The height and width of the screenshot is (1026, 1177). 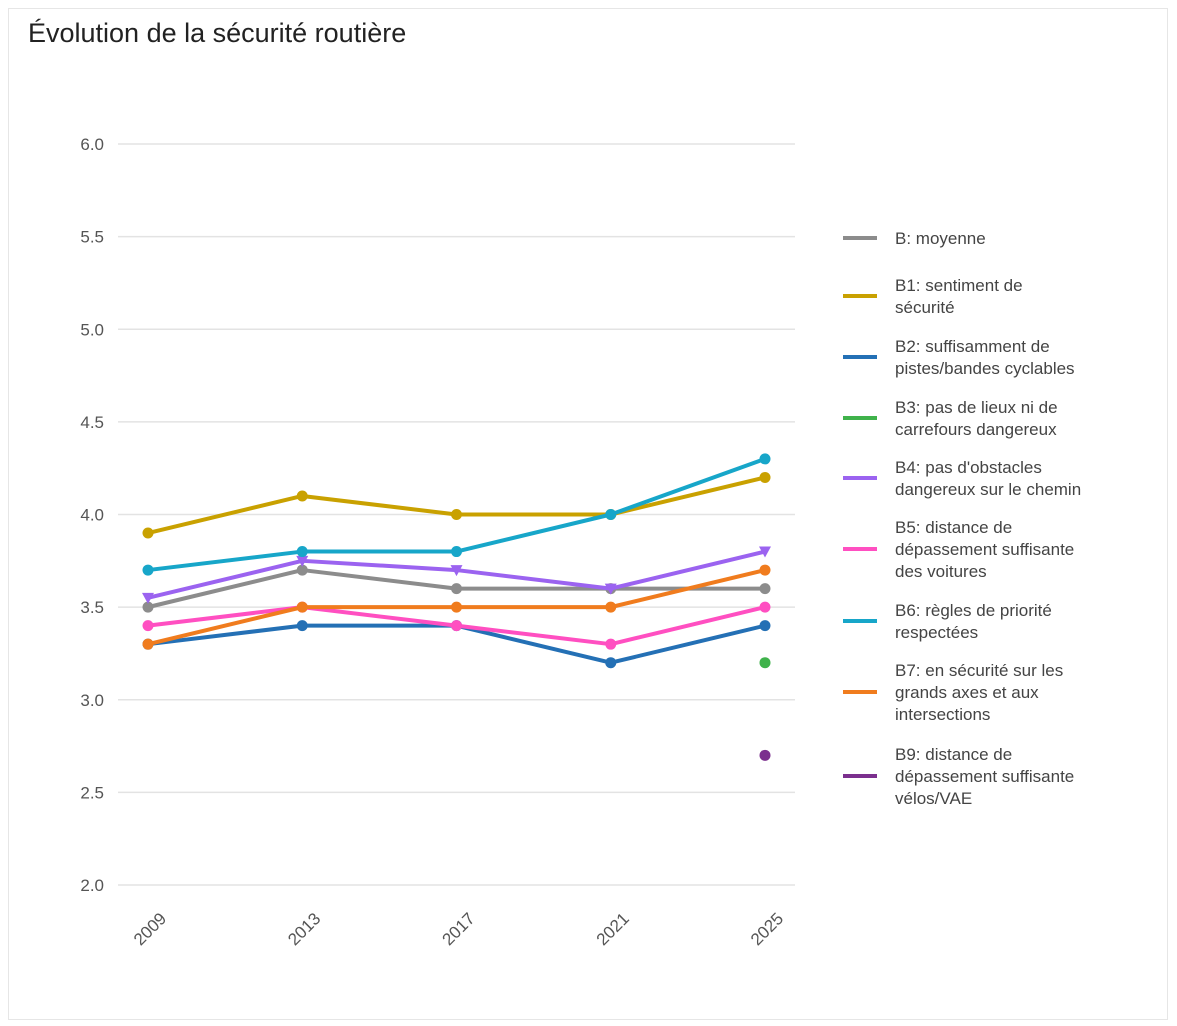 What do you see at coordinates (973, 610) in the screenshot?
I see `legend-label: B6: règles de priorité` at bounding box center [973, 610].